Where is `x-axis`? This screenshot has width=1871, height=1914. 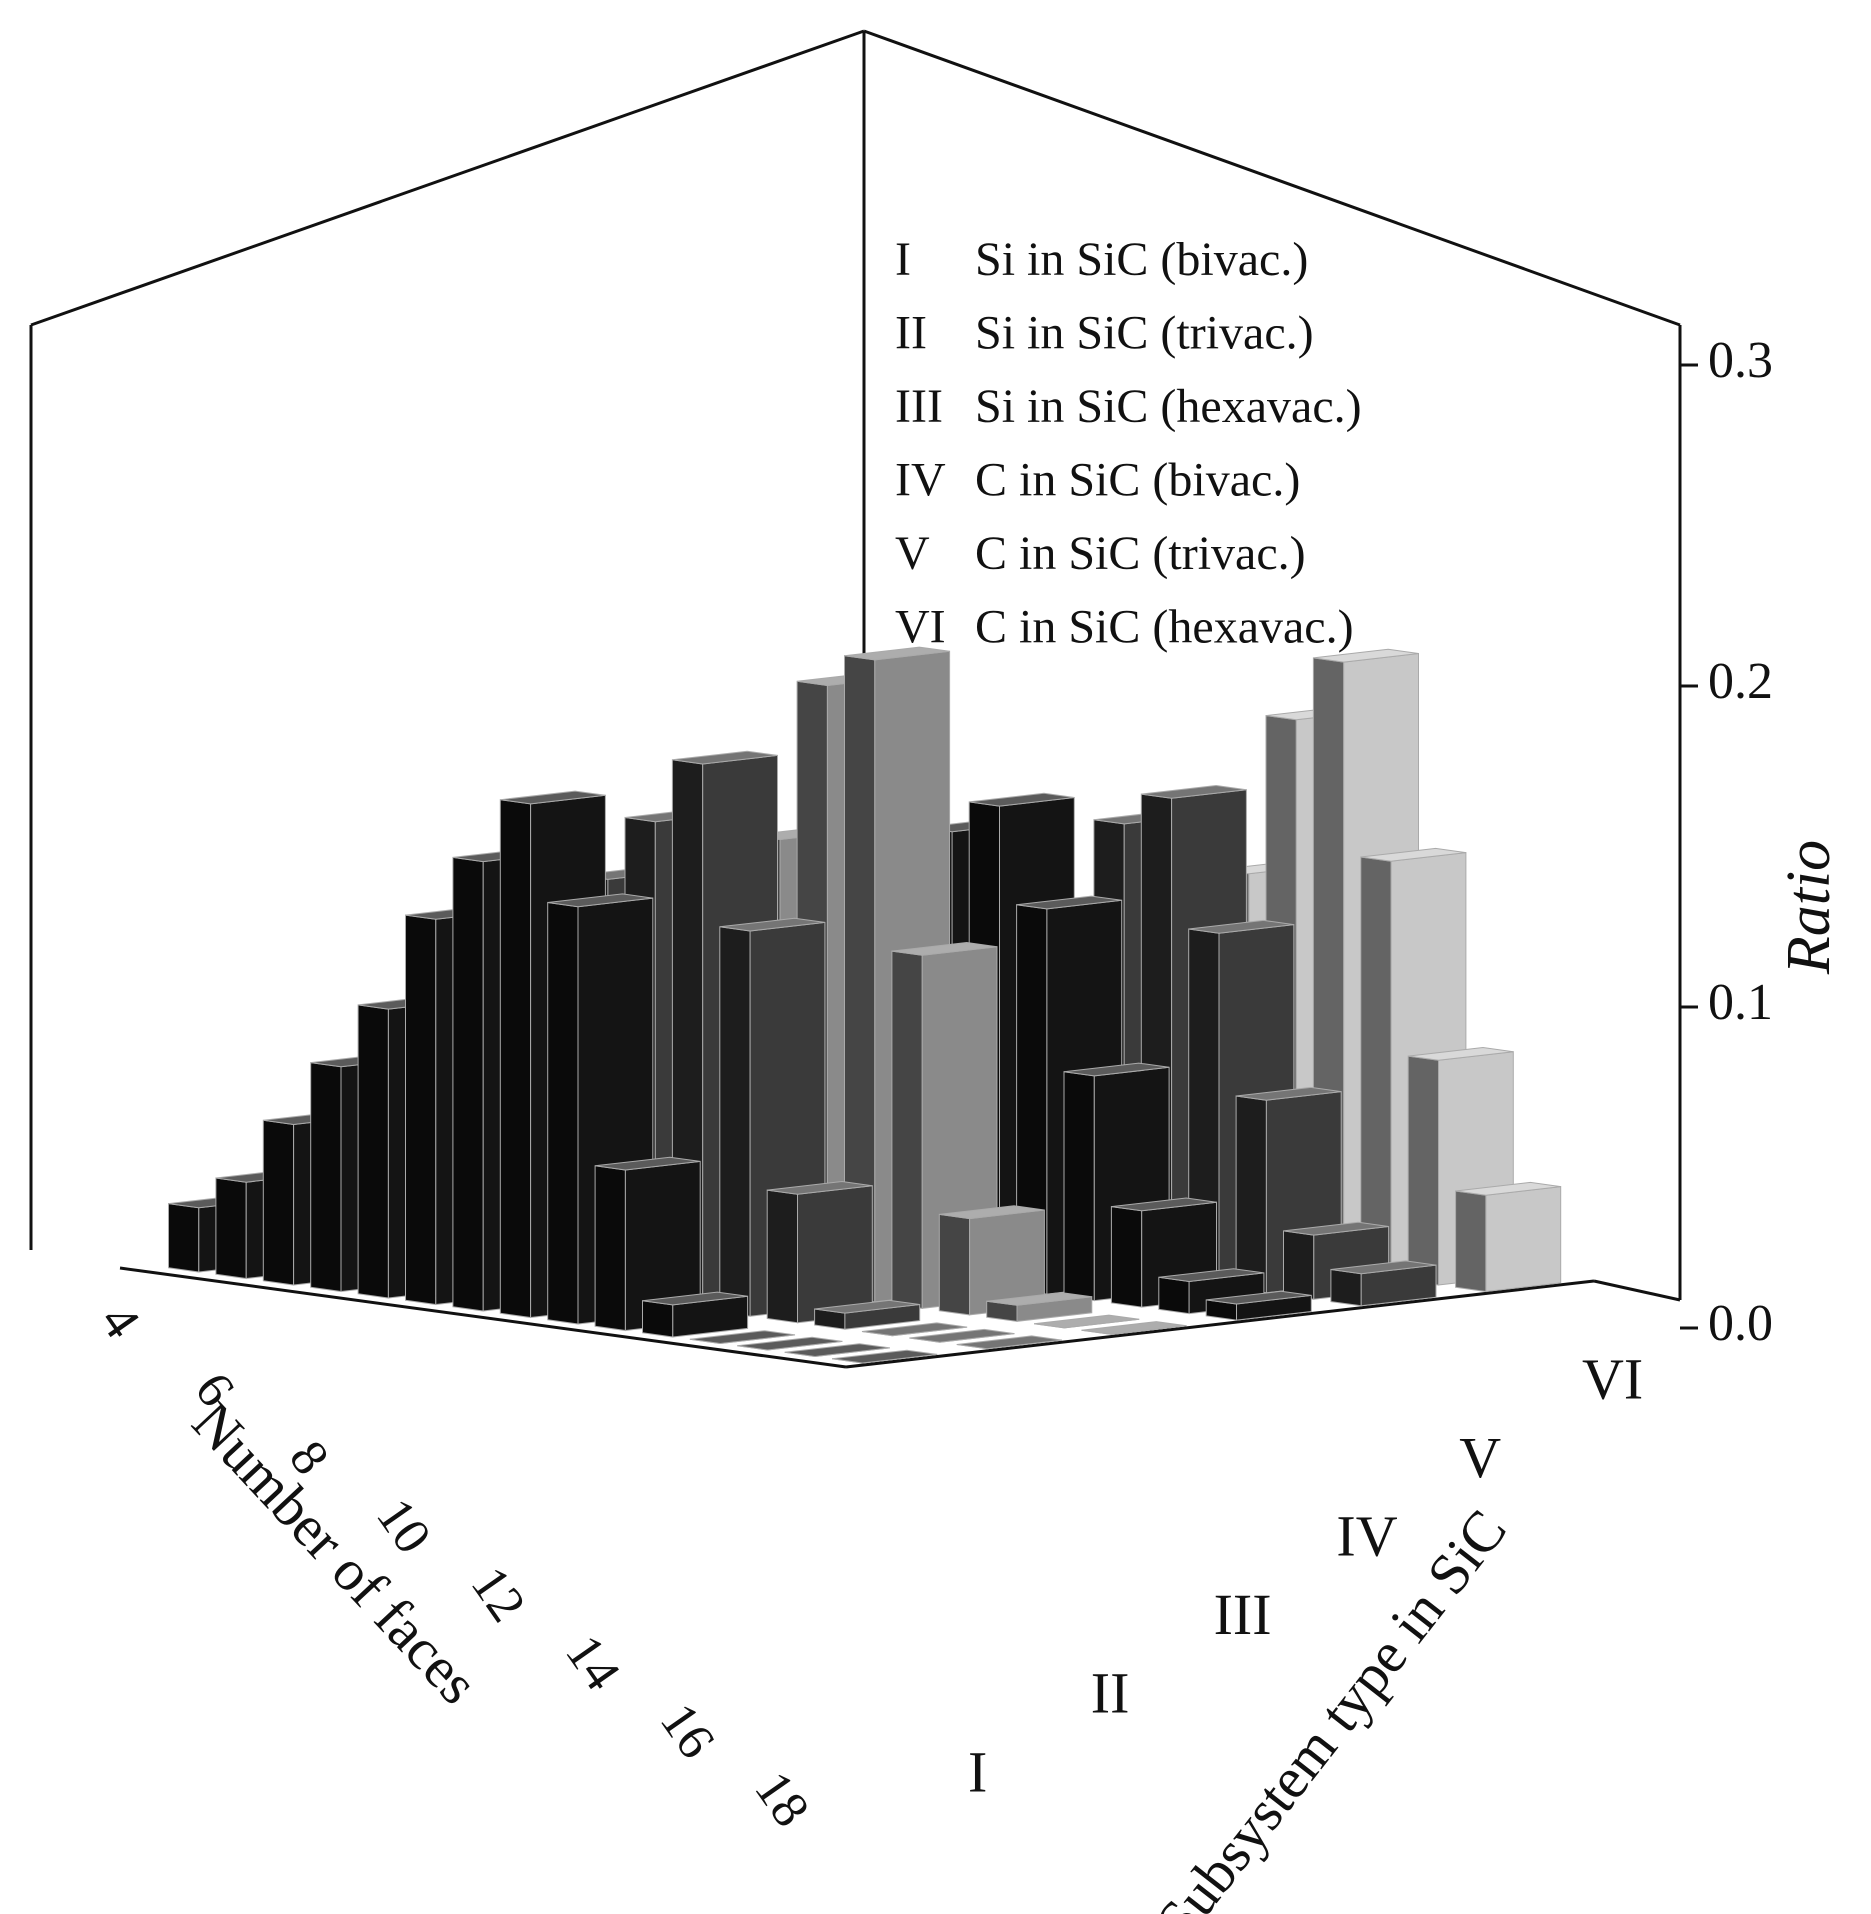 x-axis is located at coordinates (483, 1317).